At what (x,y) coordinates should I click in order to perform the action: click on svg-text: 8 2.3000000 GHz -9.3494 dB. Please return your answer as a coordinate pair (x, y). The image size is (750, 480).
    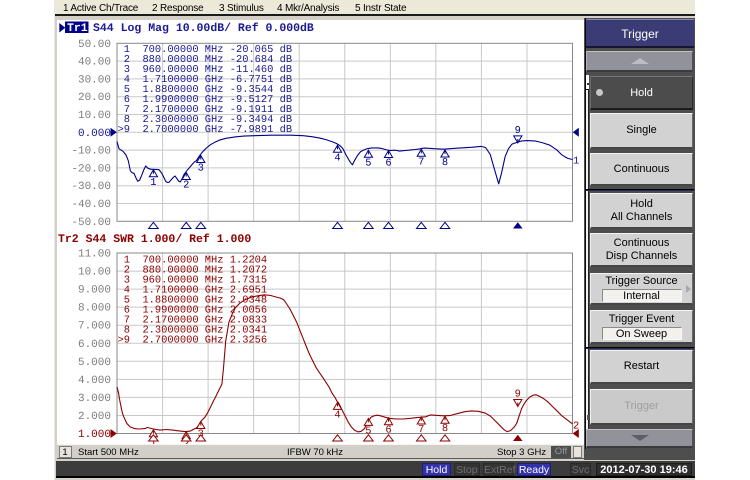
    Looking at the image, I should click on (205, 120).